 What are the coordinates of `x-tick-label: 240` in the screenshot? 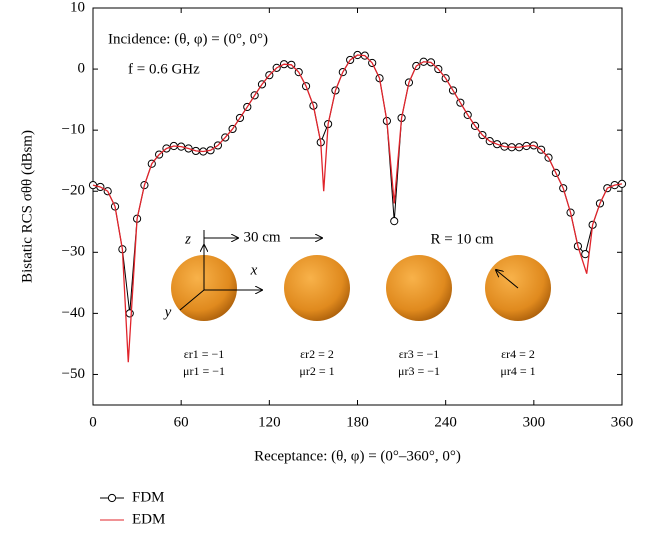 It's located at (445, 422).